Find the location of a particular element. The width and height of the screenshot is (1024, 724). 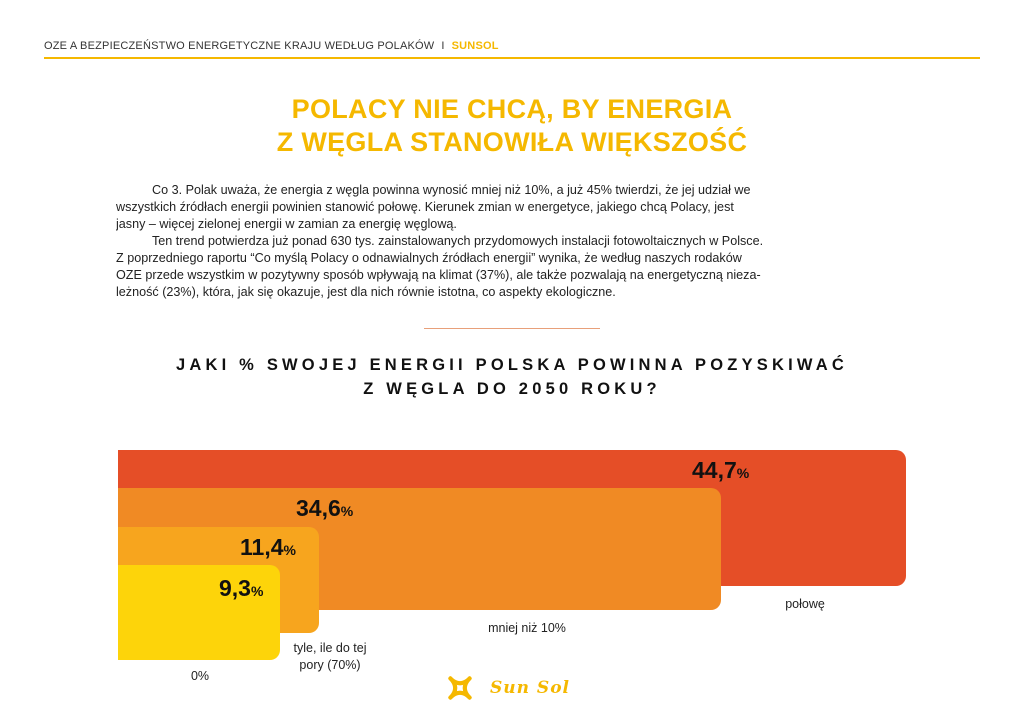

chart-category-label: mniej niż 10% is located at coordinates (527, 628).